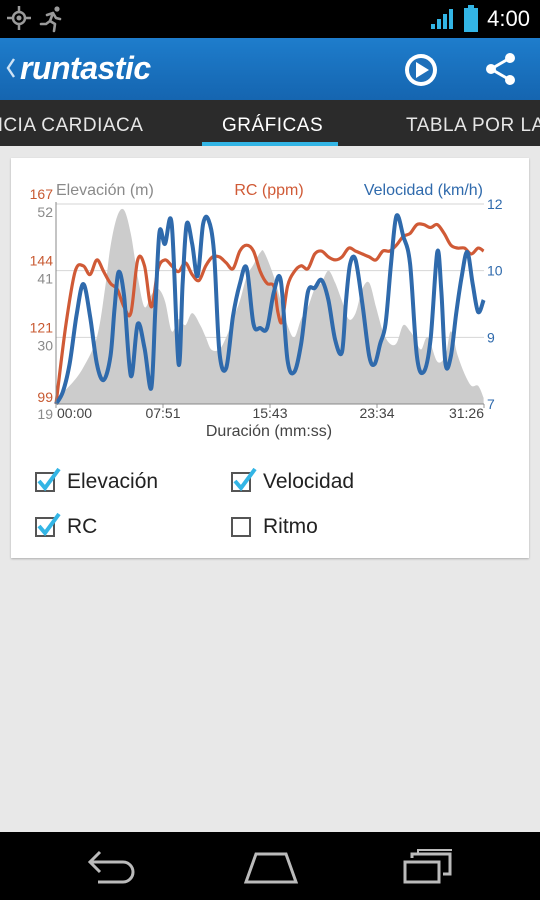  I want to click on speed-tick-label: 10, so click(495, 271).